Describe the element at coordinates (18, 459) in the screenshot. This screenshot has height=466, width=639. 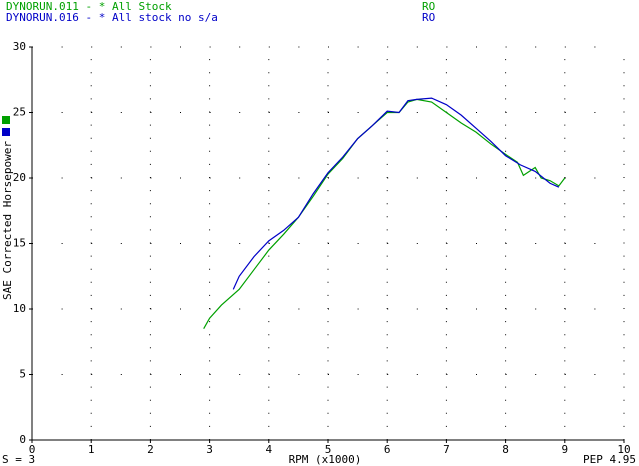
I see `footer-left: S = 3` at that location.